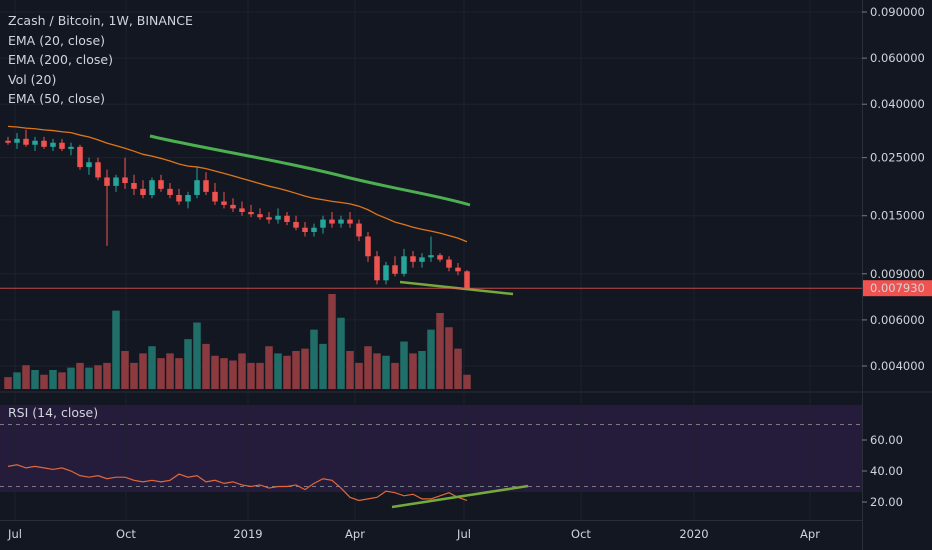 The width and height of the screenshot is (932, 550). I want to click on rsi-tick-label: 40.00, so click(886, 471).